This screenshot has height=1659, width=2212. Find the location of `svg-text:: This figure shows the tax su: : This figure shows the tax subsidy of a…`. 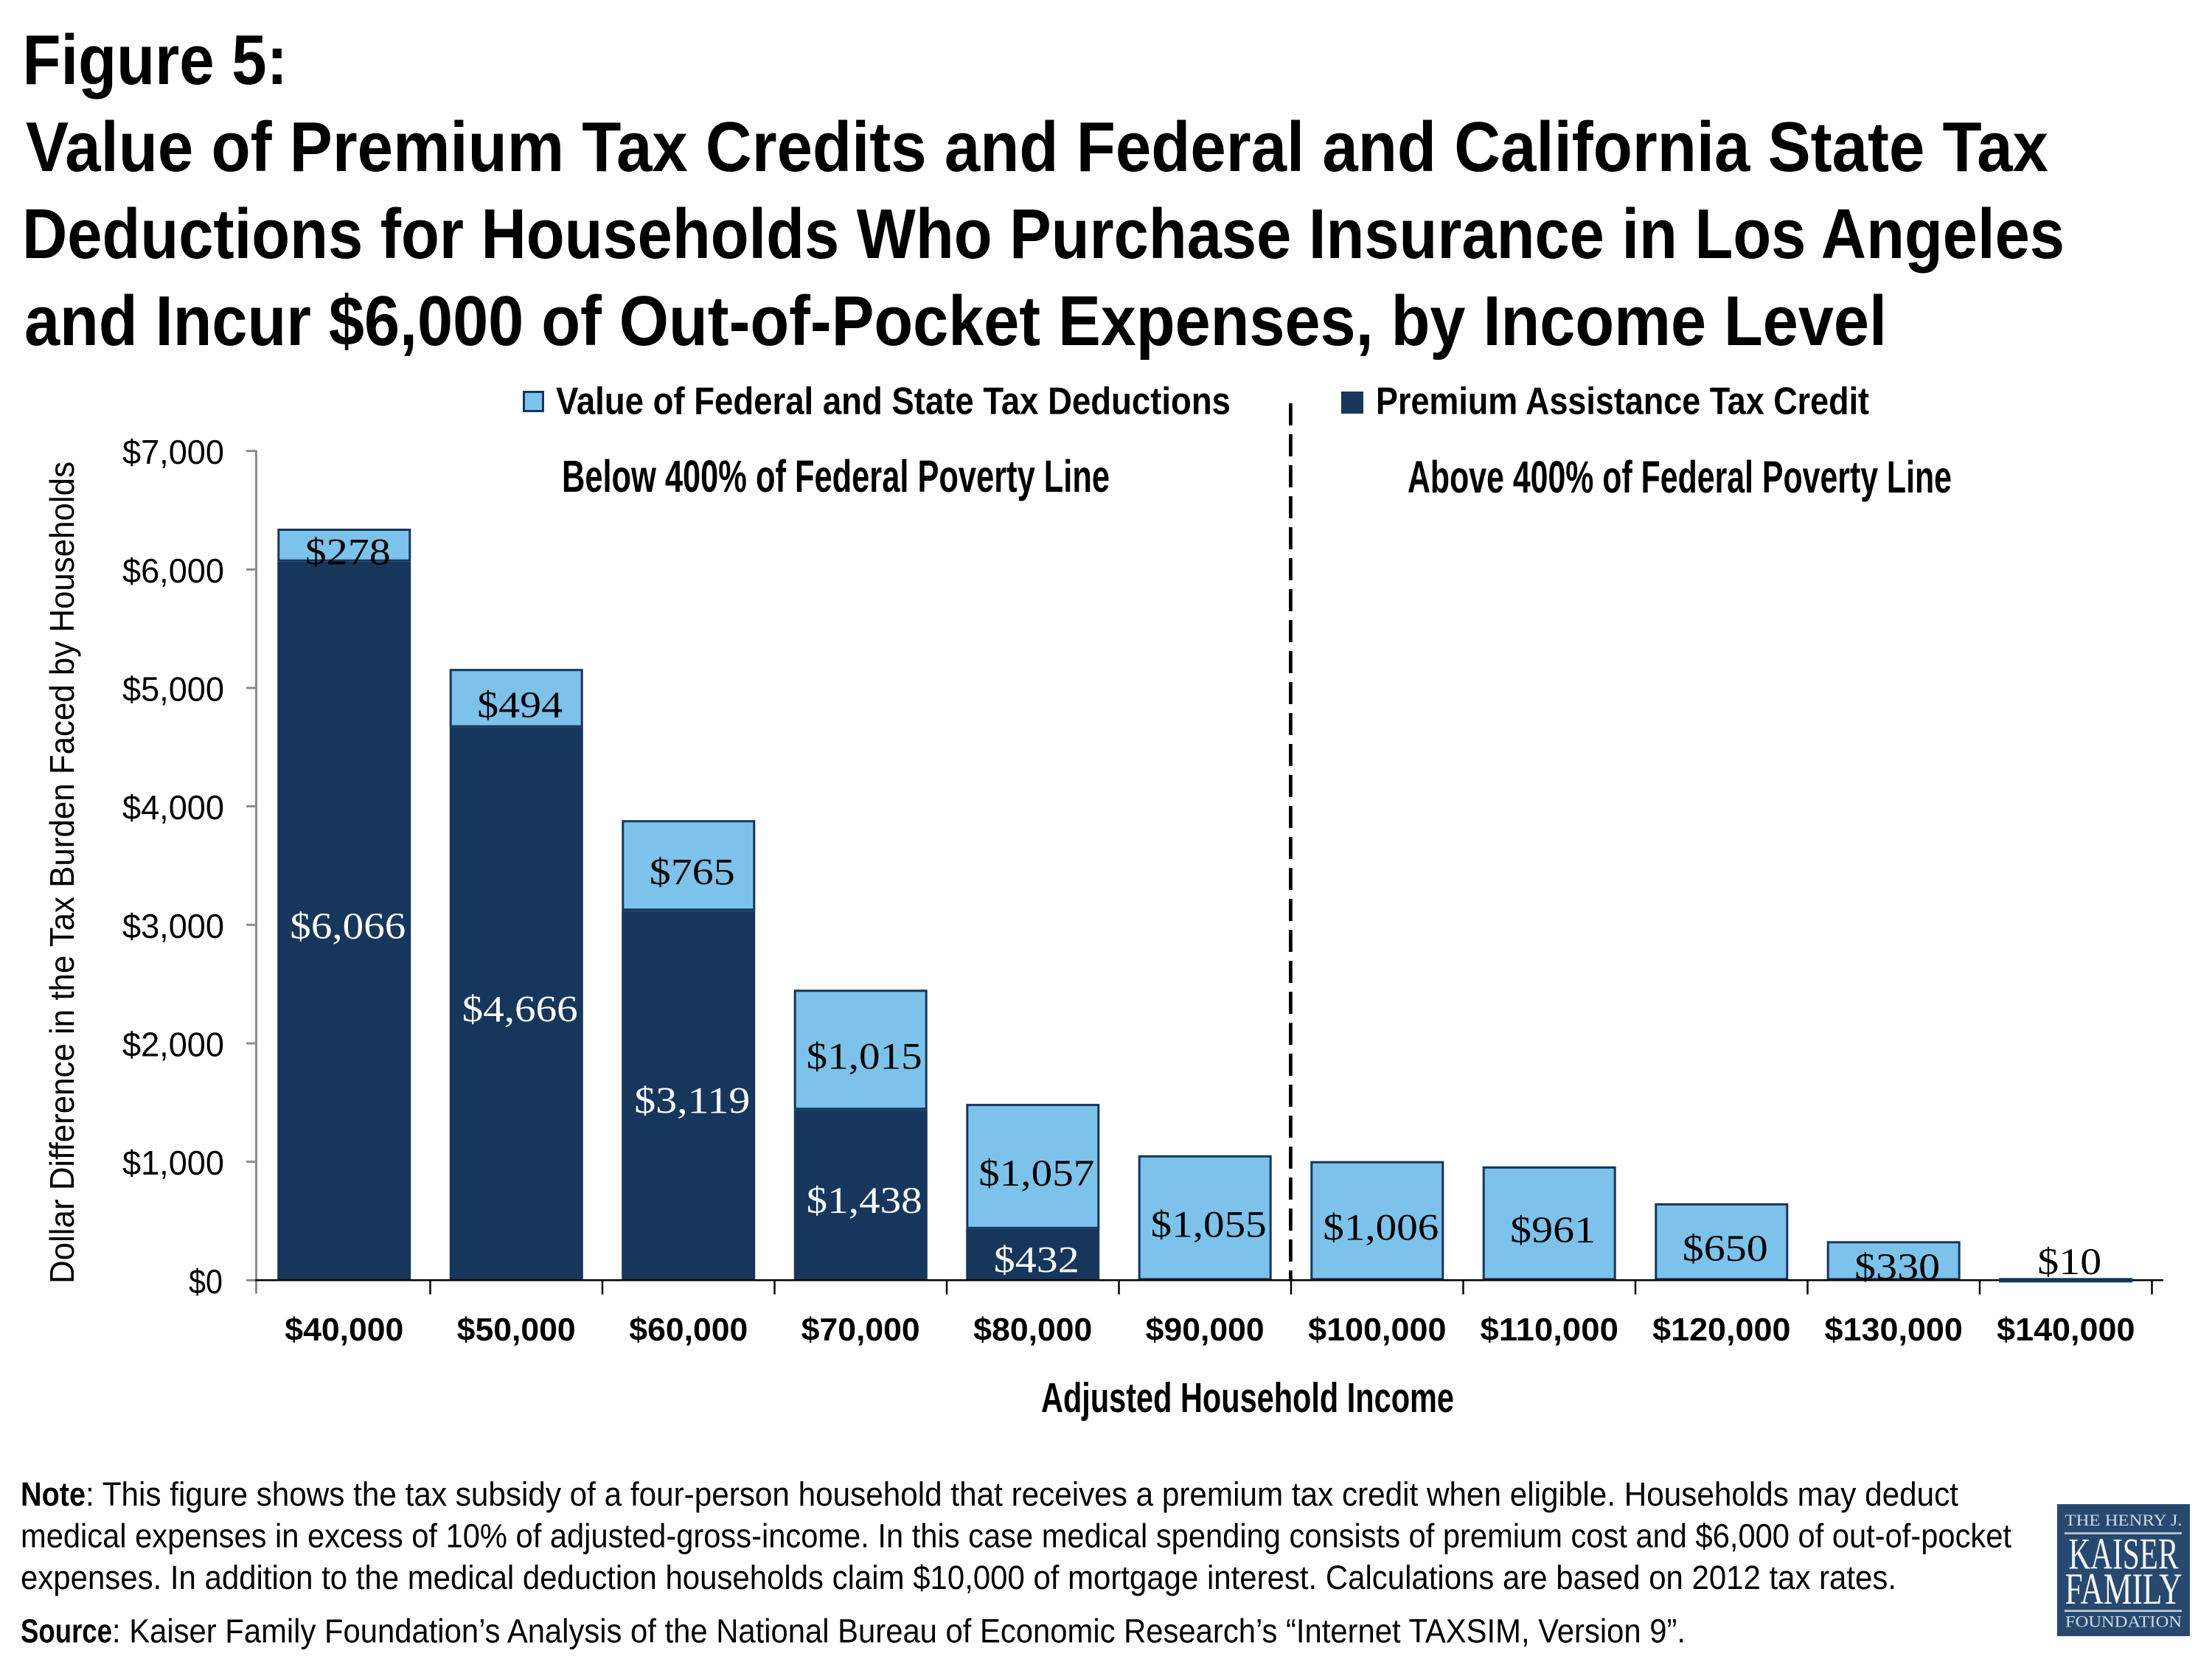

svg-text:: This figure shows the tax su: : This figure shows the tax subsidy of a… is located at coordinates (1022, 1494).